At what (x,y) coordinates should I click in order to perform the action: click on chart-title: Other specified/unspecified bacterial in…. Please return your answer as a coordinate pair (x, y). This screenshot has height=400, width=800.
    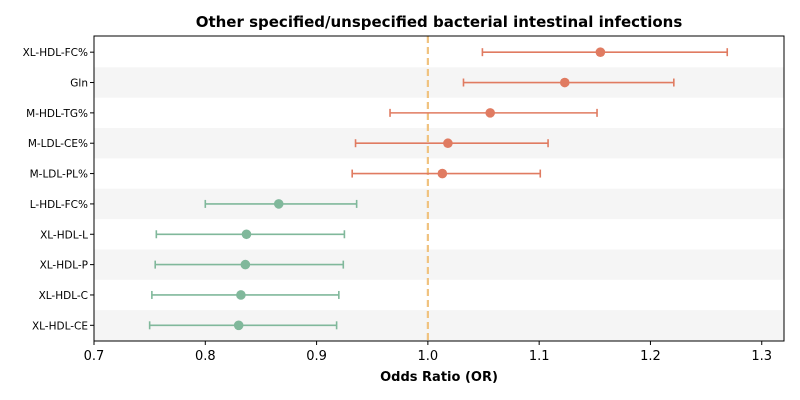
    Looking at the image, I should click on (439, 22).